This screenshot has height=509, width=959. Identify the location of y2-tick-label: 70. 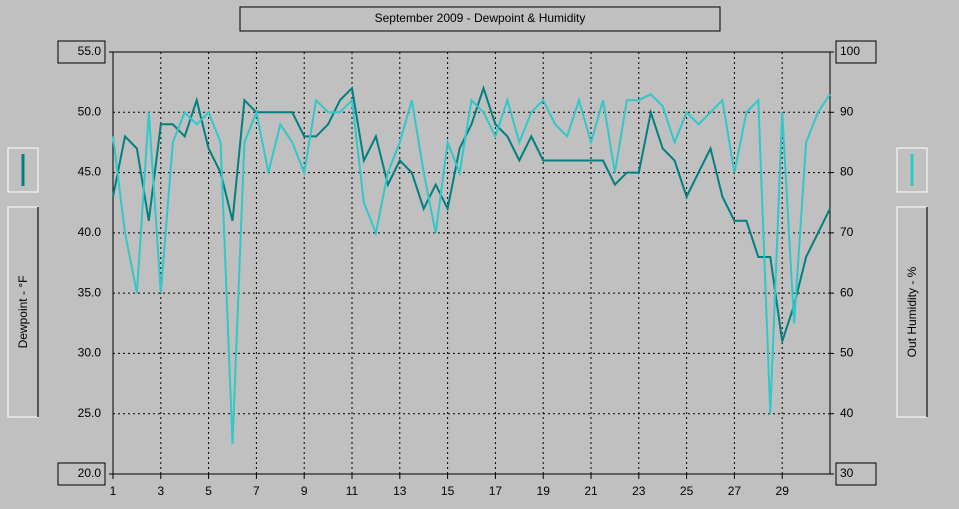
(847, 232).